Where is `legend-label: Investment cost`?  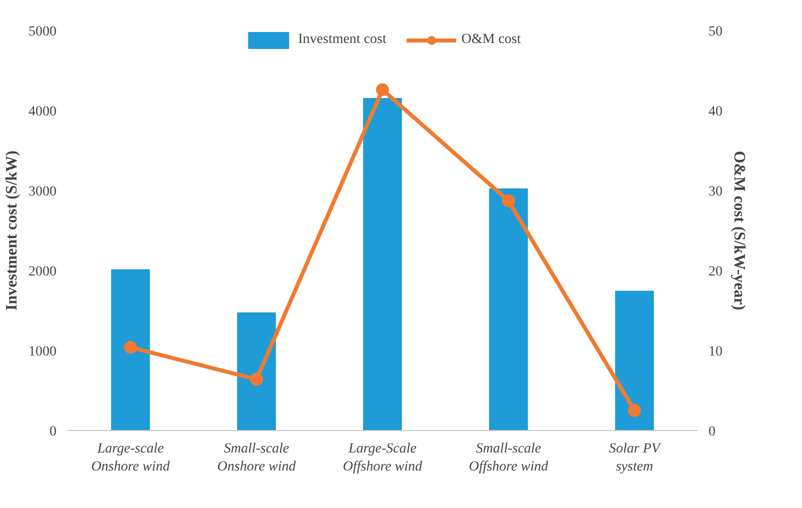
legend-label: Investment cost is located at coordinates (342, 40).